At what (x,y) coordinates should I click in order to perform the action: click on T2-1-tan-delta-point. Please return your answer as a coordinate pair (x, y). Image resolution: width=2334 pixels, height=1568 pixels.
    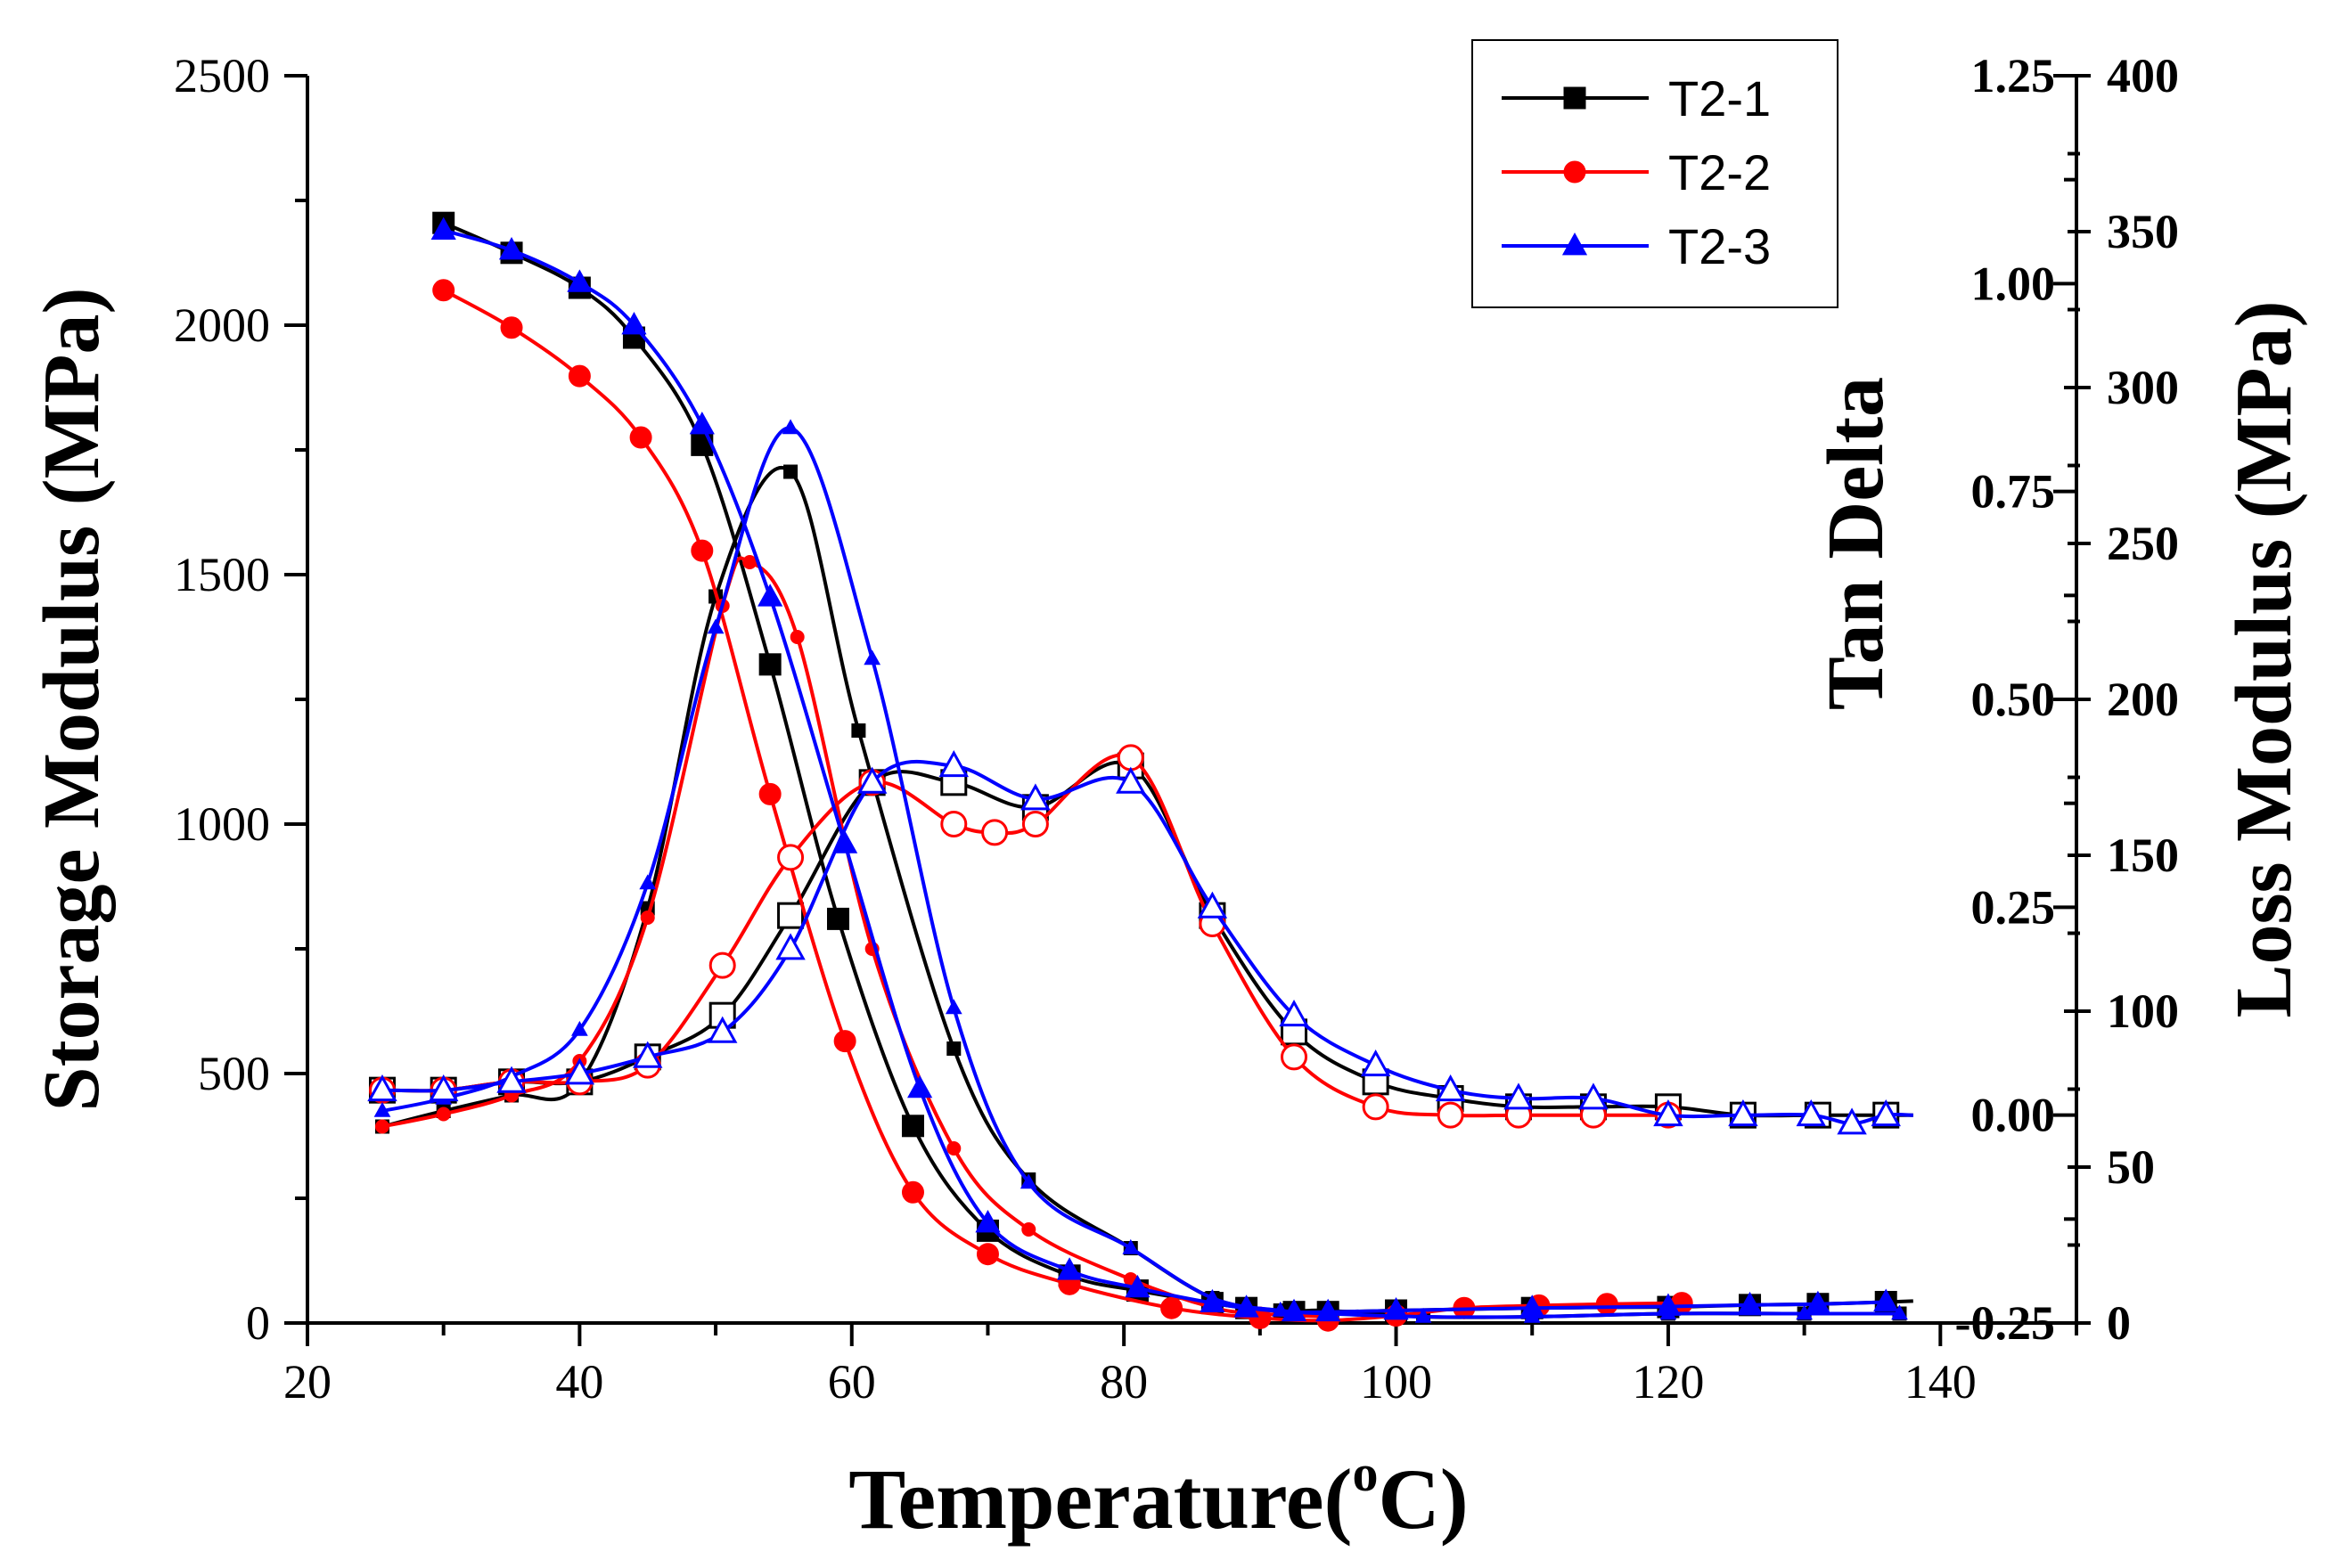
    Looking at the image, I should click on (791, 915).